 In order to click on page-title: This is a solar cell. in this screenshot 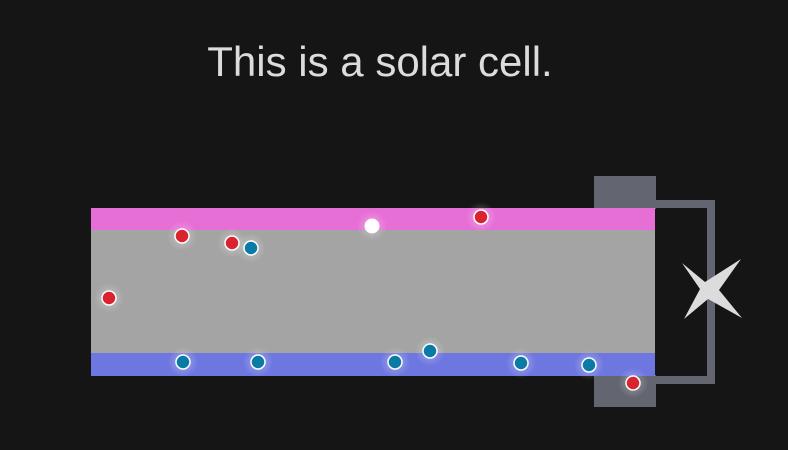, I will do `click(380, 61)`.